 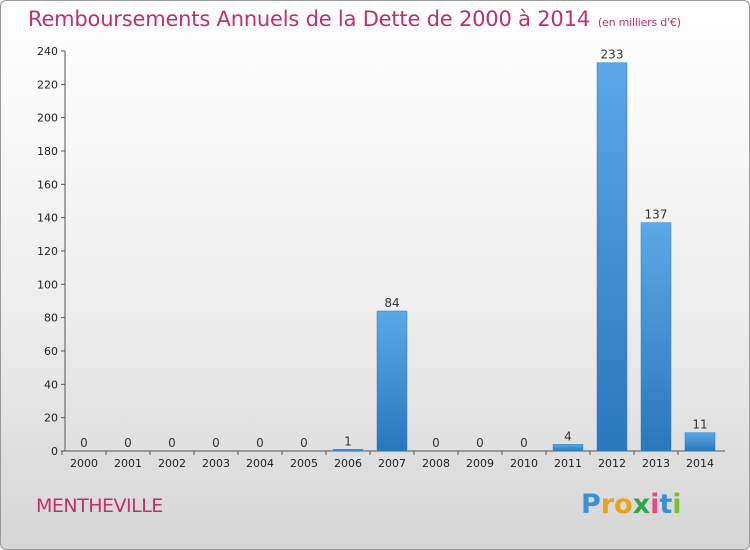 What do you see at coordinates (436, 443) in the screenshot?
I see `value-label-2008: 0` at bounding box center [436, 443].